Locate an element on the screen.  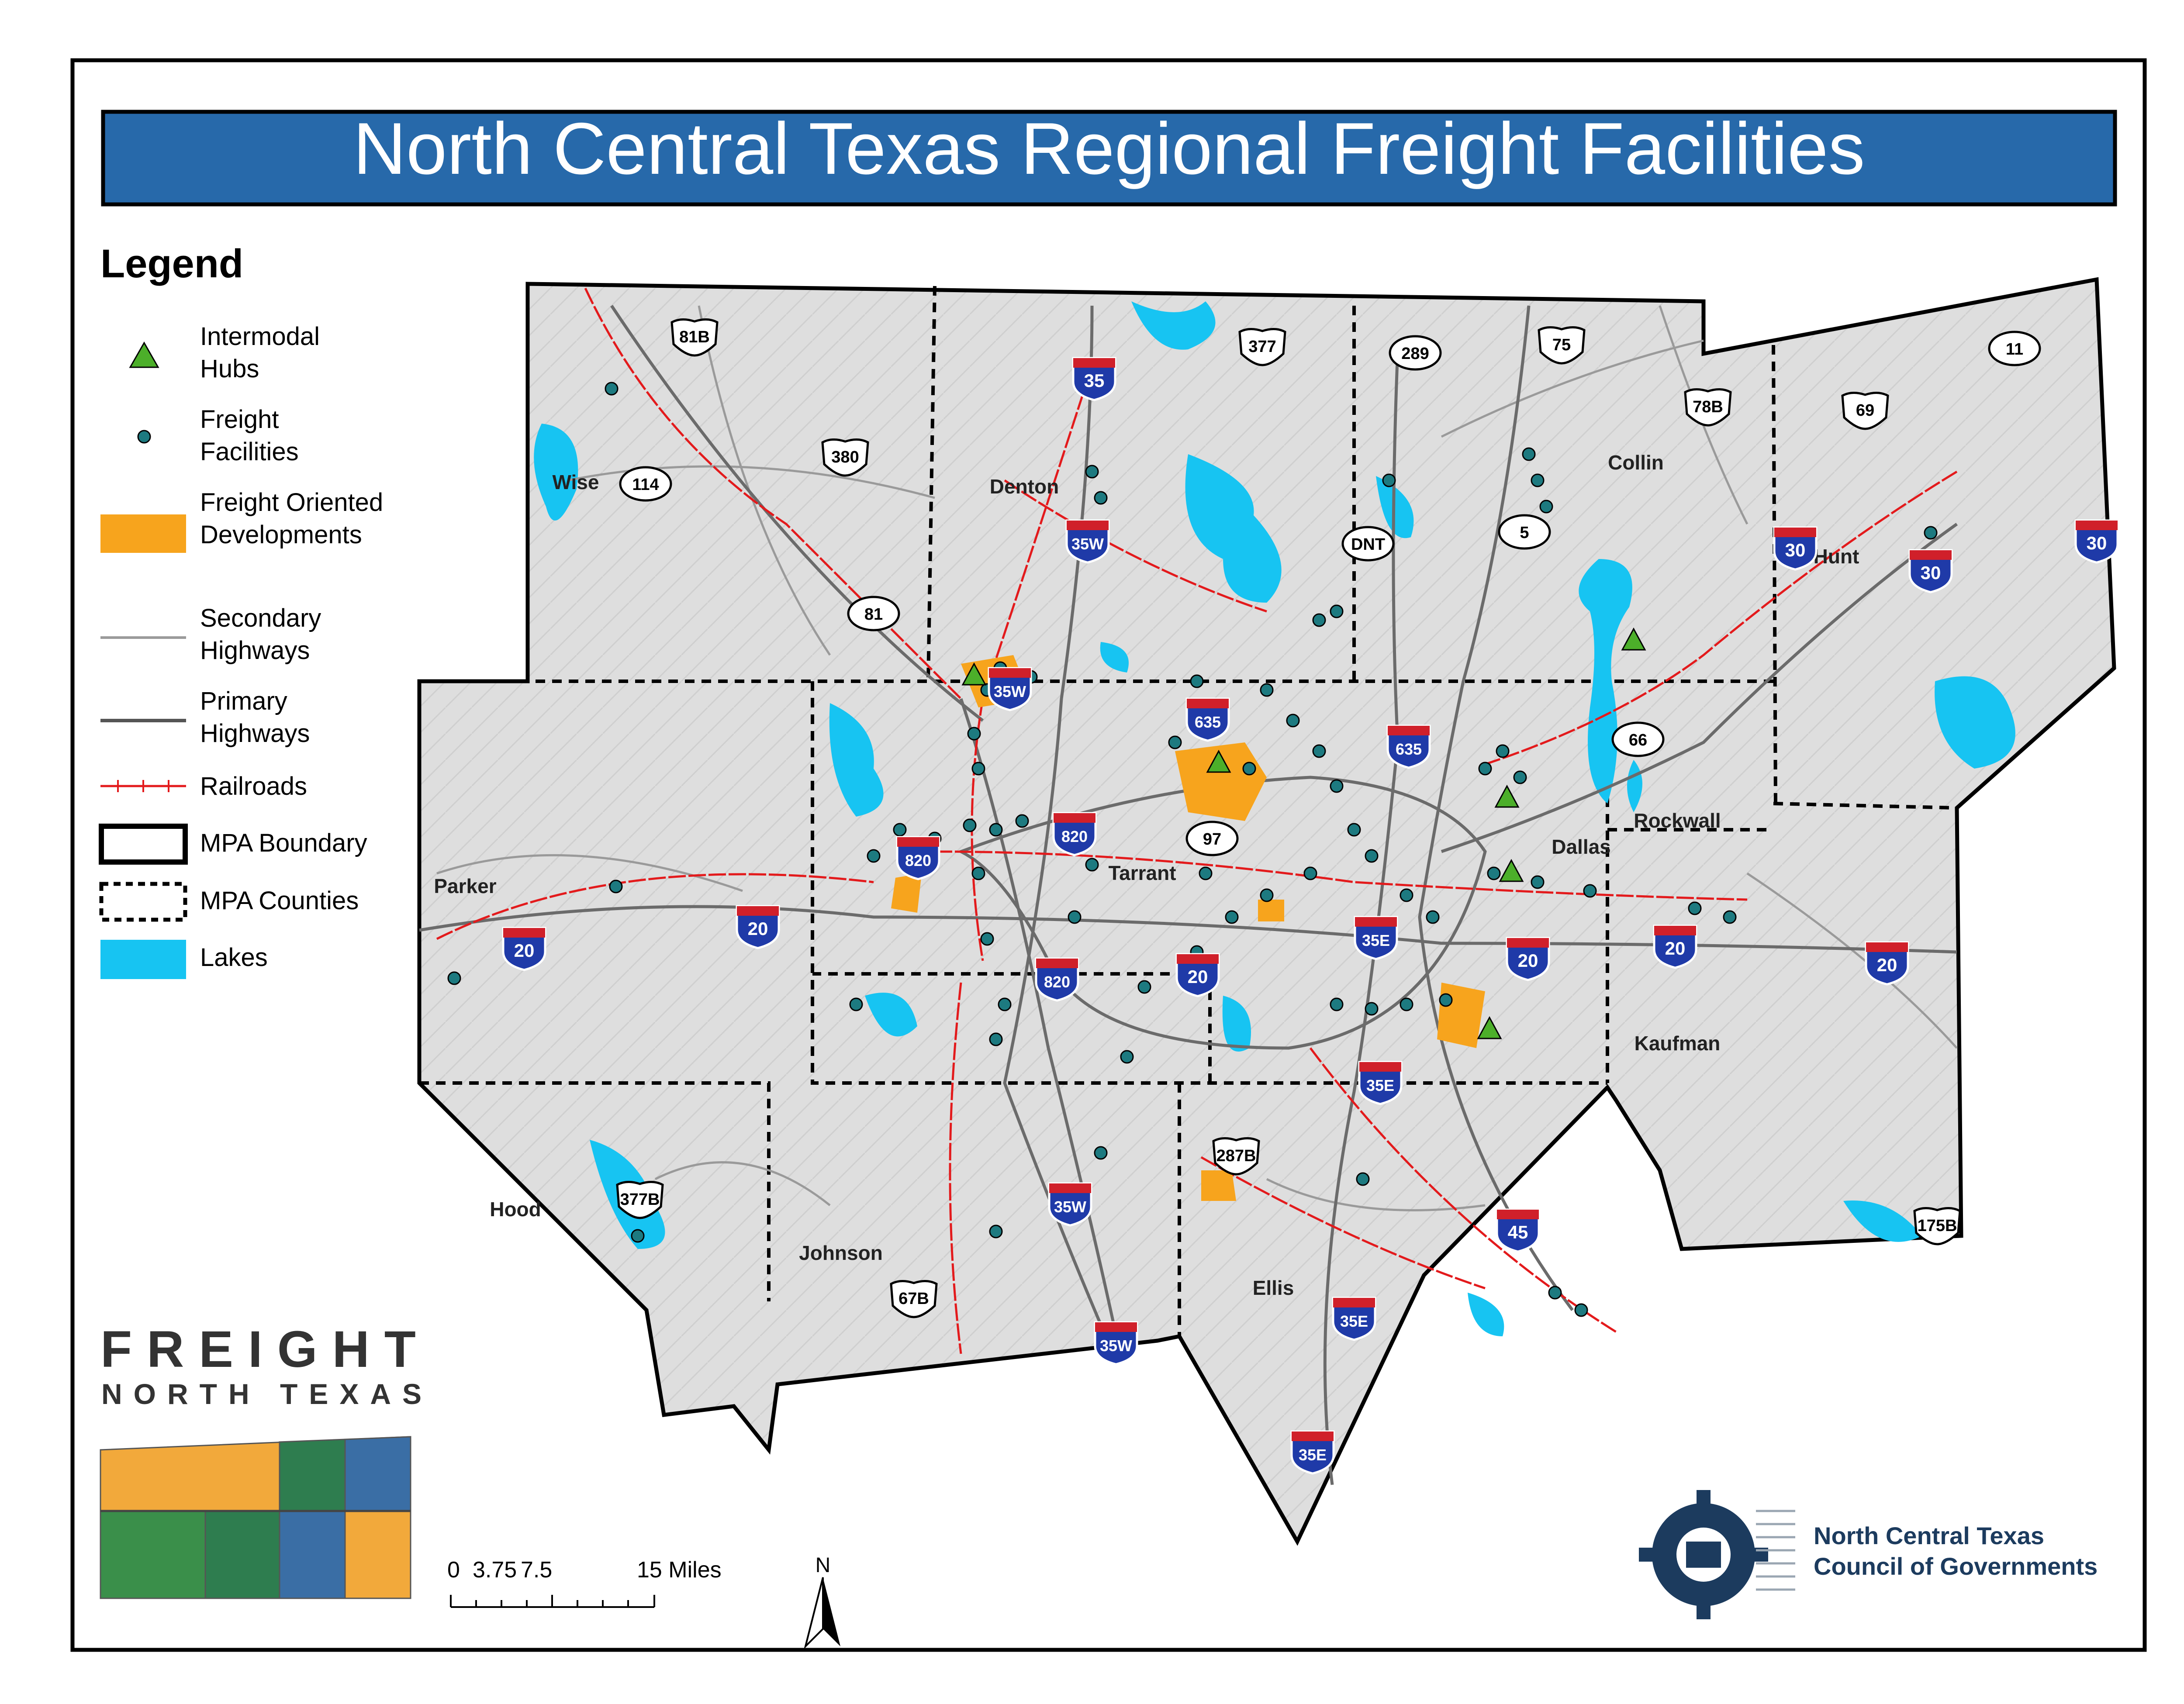
state-shield-label: 114 is located at coordinates (645, 485).